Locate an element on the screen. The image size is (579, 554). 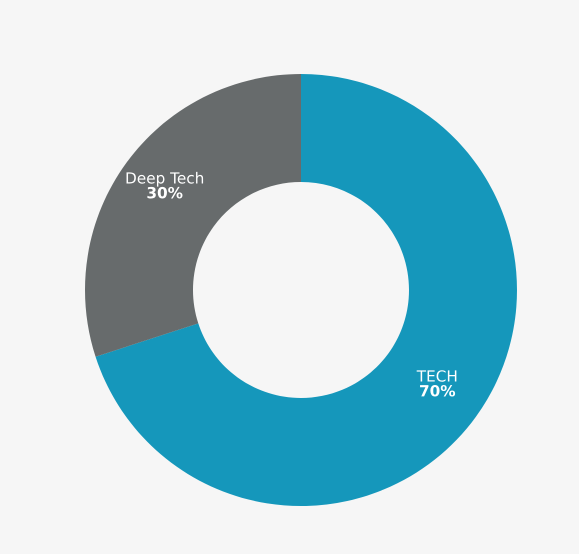
slice-label: TECH is located at coordinates (436, 376).